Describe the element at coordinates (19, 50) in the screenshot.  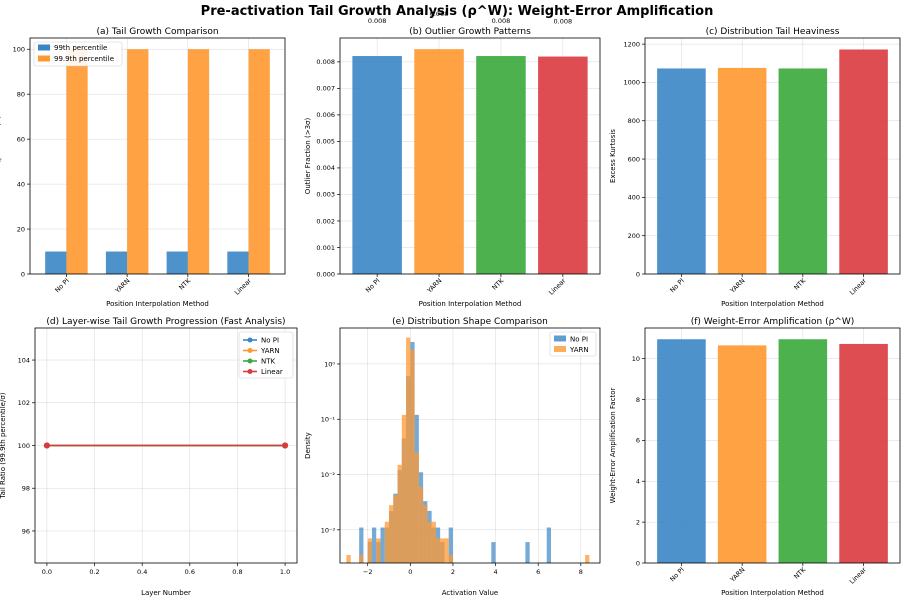
I see `y-tick-label-5: 100` at that location.